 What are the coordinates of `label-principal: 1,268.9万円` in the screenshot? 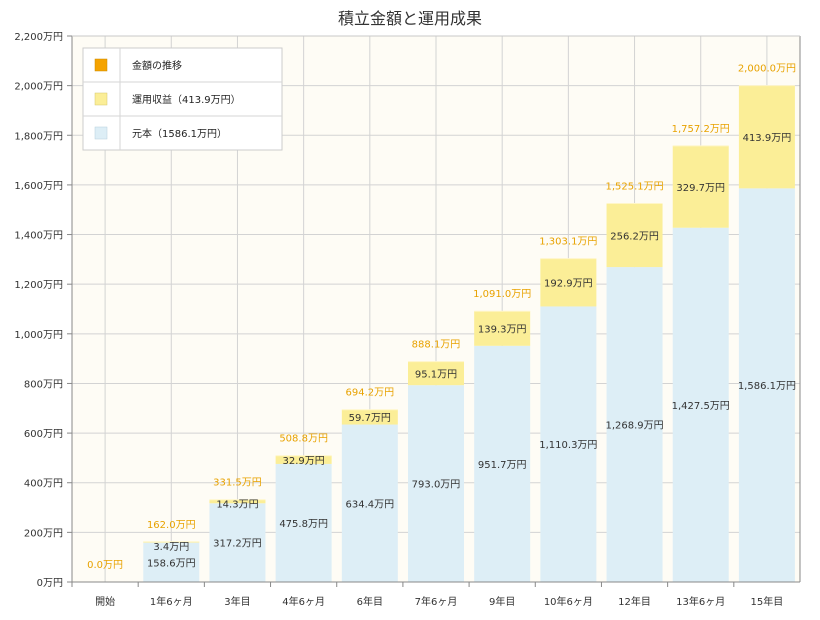 It's located at (634, 426).